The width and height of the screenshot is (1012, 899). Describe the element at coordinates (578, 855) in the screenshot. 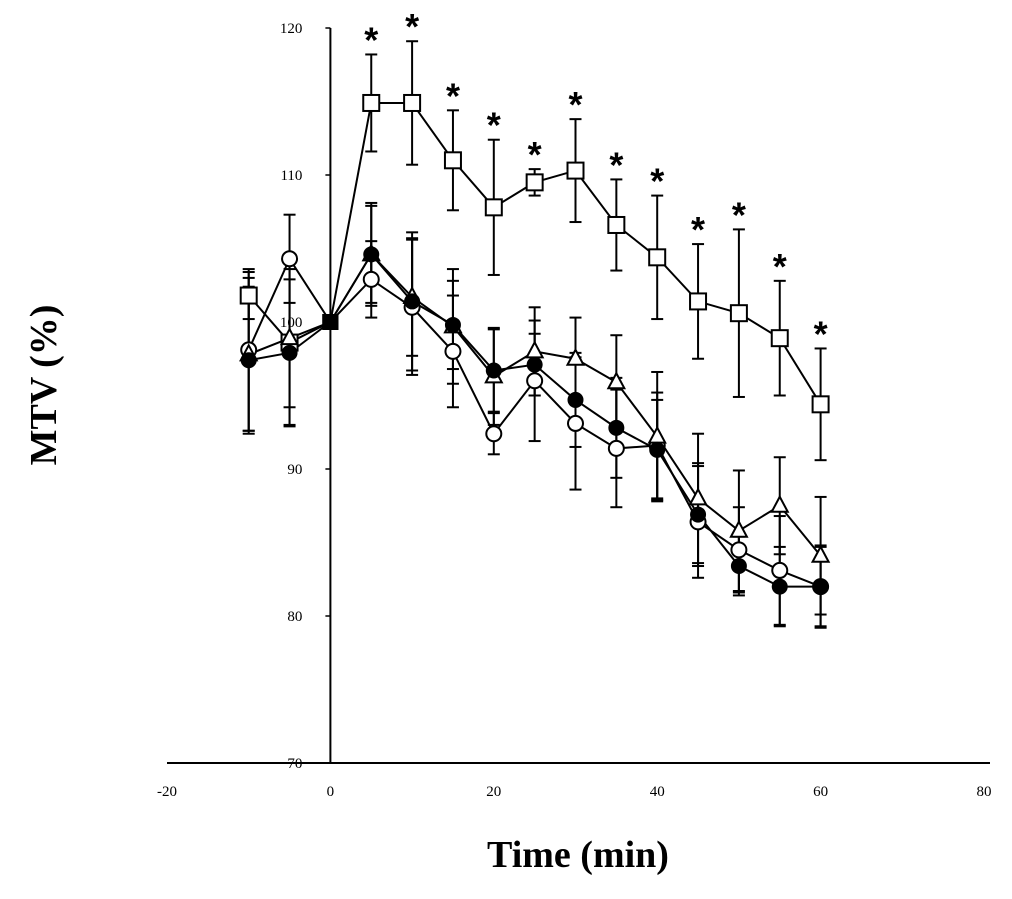

I see `x-axis-title: Time (min)` at that location.